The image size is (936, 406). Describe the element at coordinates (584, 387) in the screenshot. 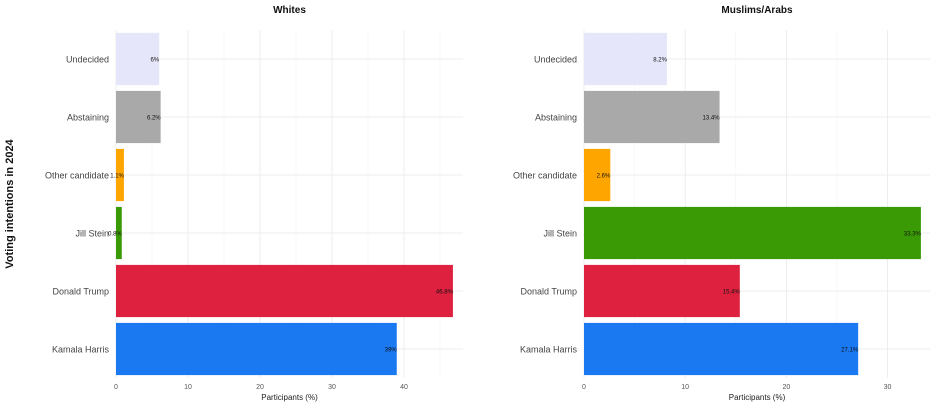

I see `muslims-arabs-x-tick-label: 0` at that location.